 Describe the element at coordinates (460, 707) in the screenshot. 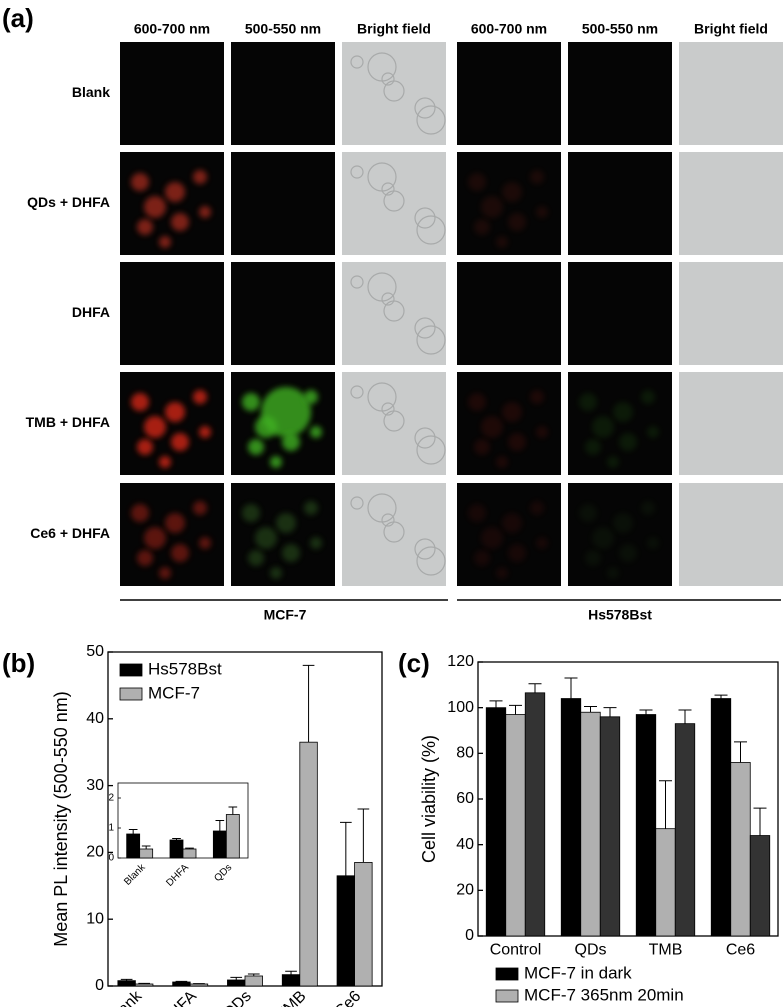

I see `y-tick-label: 100` at that location.